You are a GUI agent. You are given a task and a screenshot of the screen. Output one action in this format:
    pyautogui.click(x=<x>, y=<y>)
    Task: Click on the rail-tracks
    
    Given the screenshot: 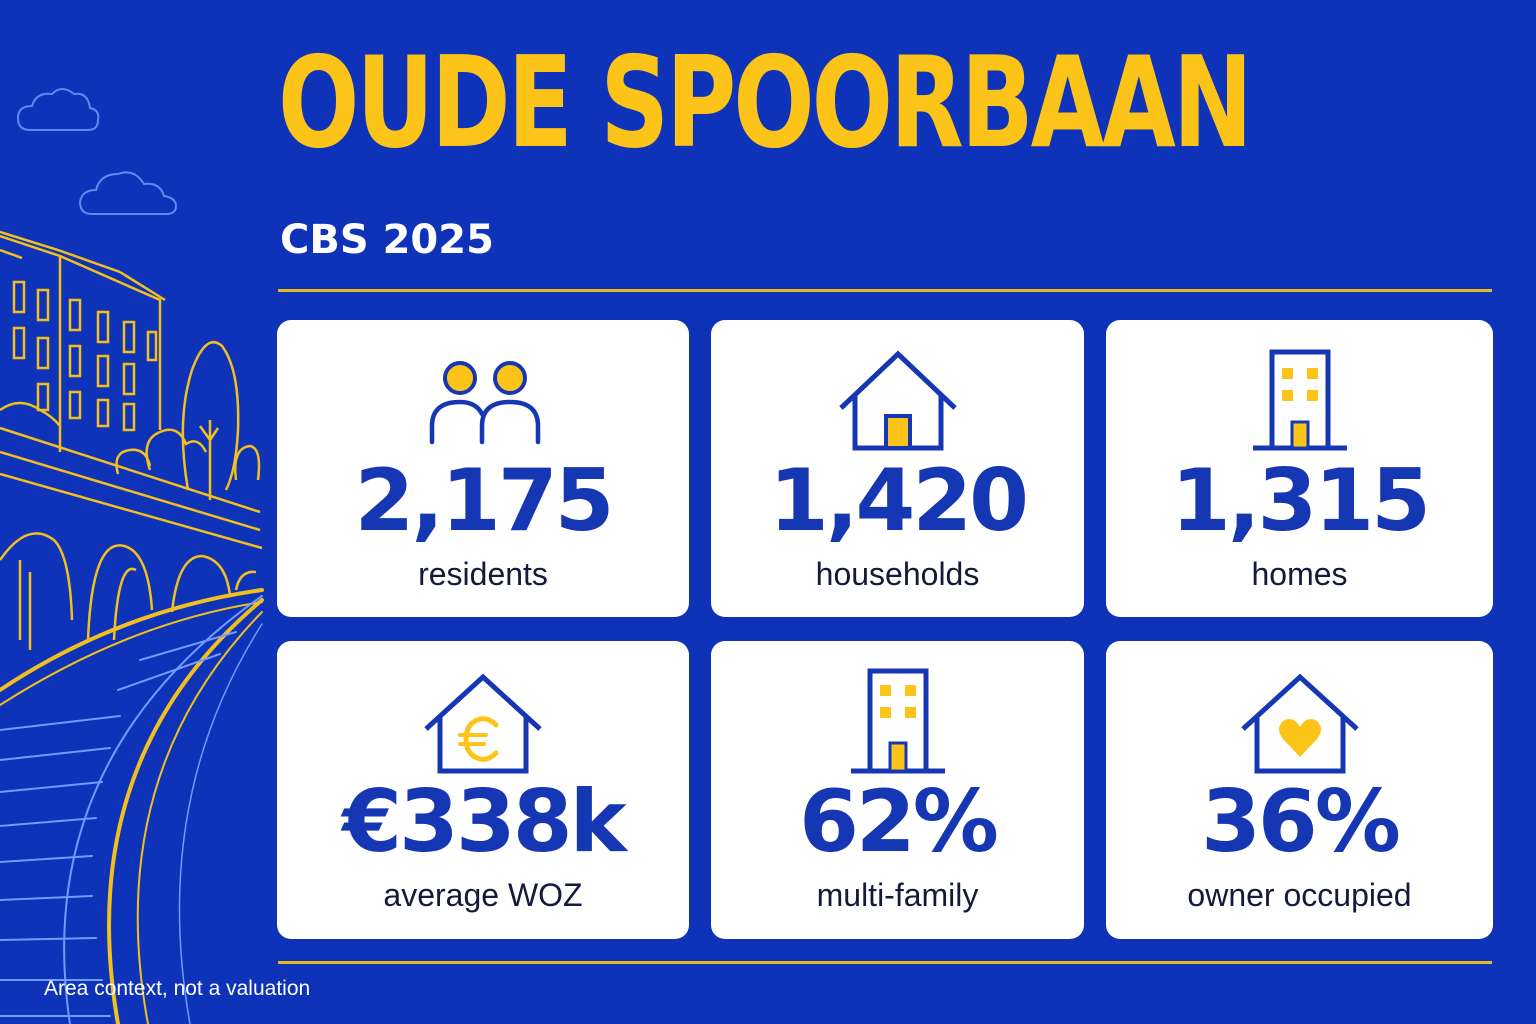 What is the action you would take?
    pyautogui.click(x=132, y=806)
    